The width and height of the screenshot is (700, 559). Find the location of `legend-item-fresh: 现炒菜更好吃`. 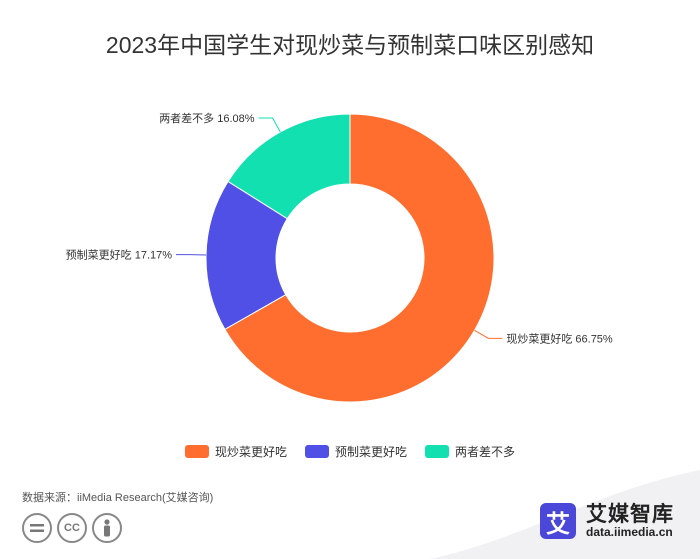

legend-item-fresh: 现炒菜更好吃 is located at coordinates (235, 451).